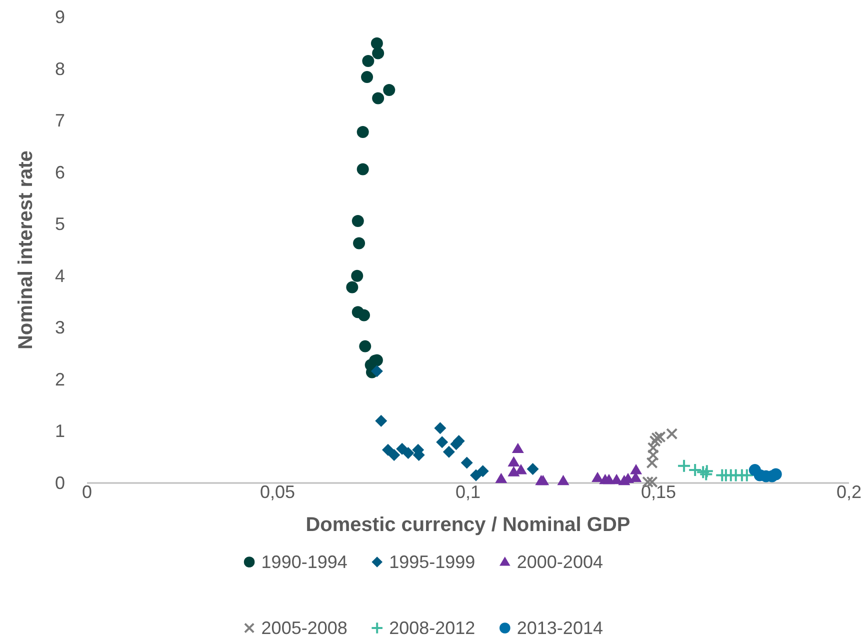 The image size is (866, 643). I want to click on y-tick-label: 5, so click(59, 224).